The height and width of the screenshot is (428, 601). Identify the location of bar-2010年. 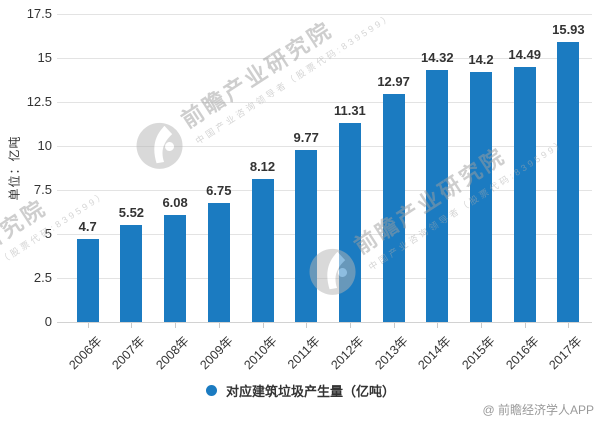
(262, 250).